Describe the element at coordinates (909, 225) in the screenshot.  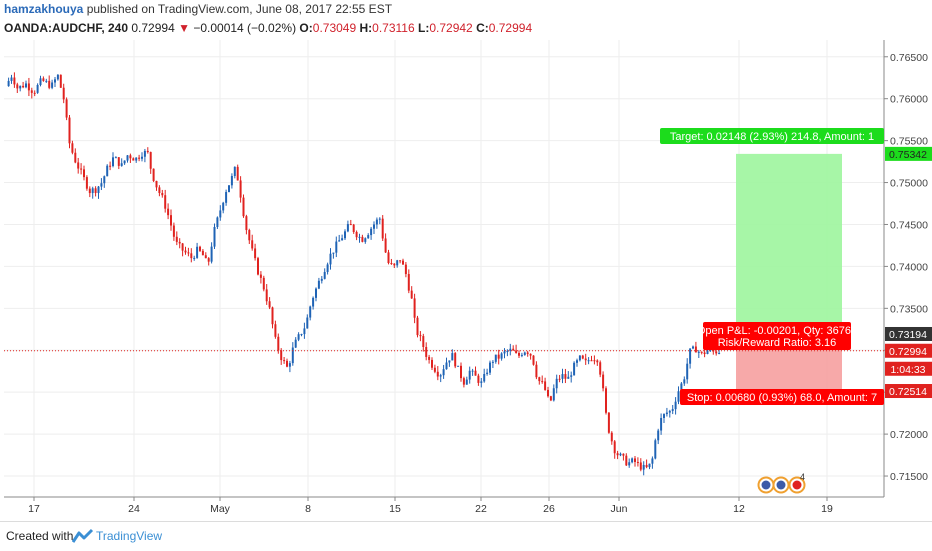
I see `y-tick-label: 0.74500` at that location.